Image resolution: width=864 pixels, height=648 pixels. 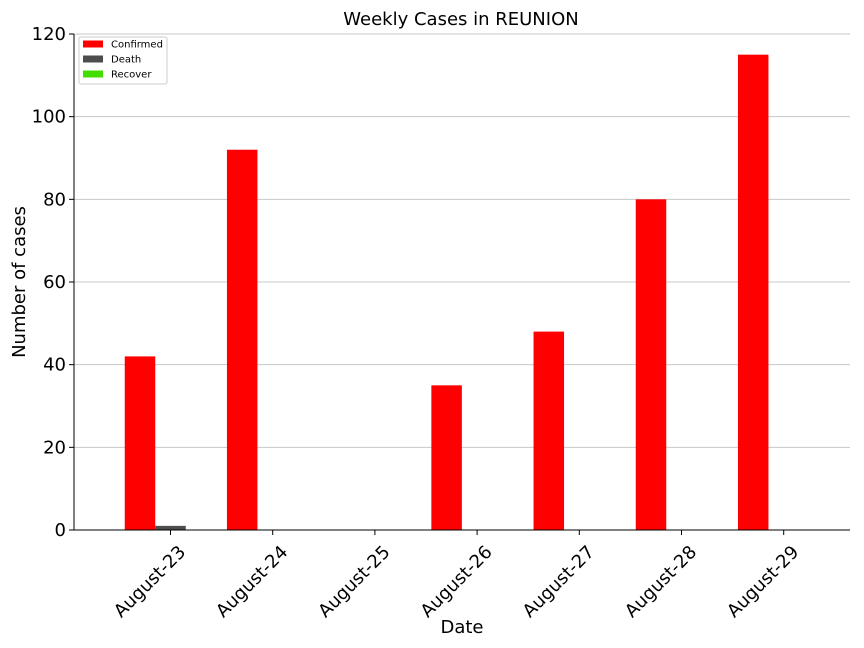 I want to click on x-axis-title: Date, so click(x=461, y=627).